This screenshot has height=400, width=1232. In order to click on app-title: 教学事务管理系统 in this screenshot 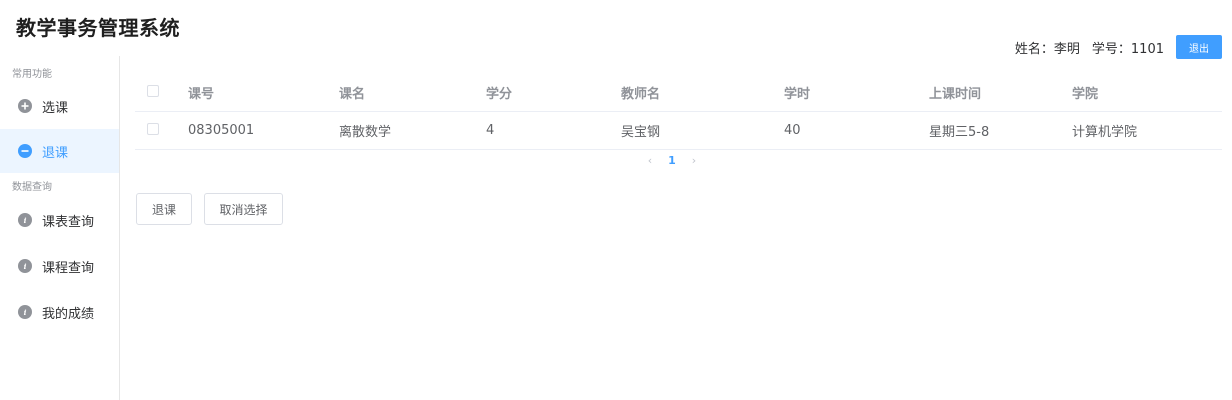, I will do `click(98, 28)`.